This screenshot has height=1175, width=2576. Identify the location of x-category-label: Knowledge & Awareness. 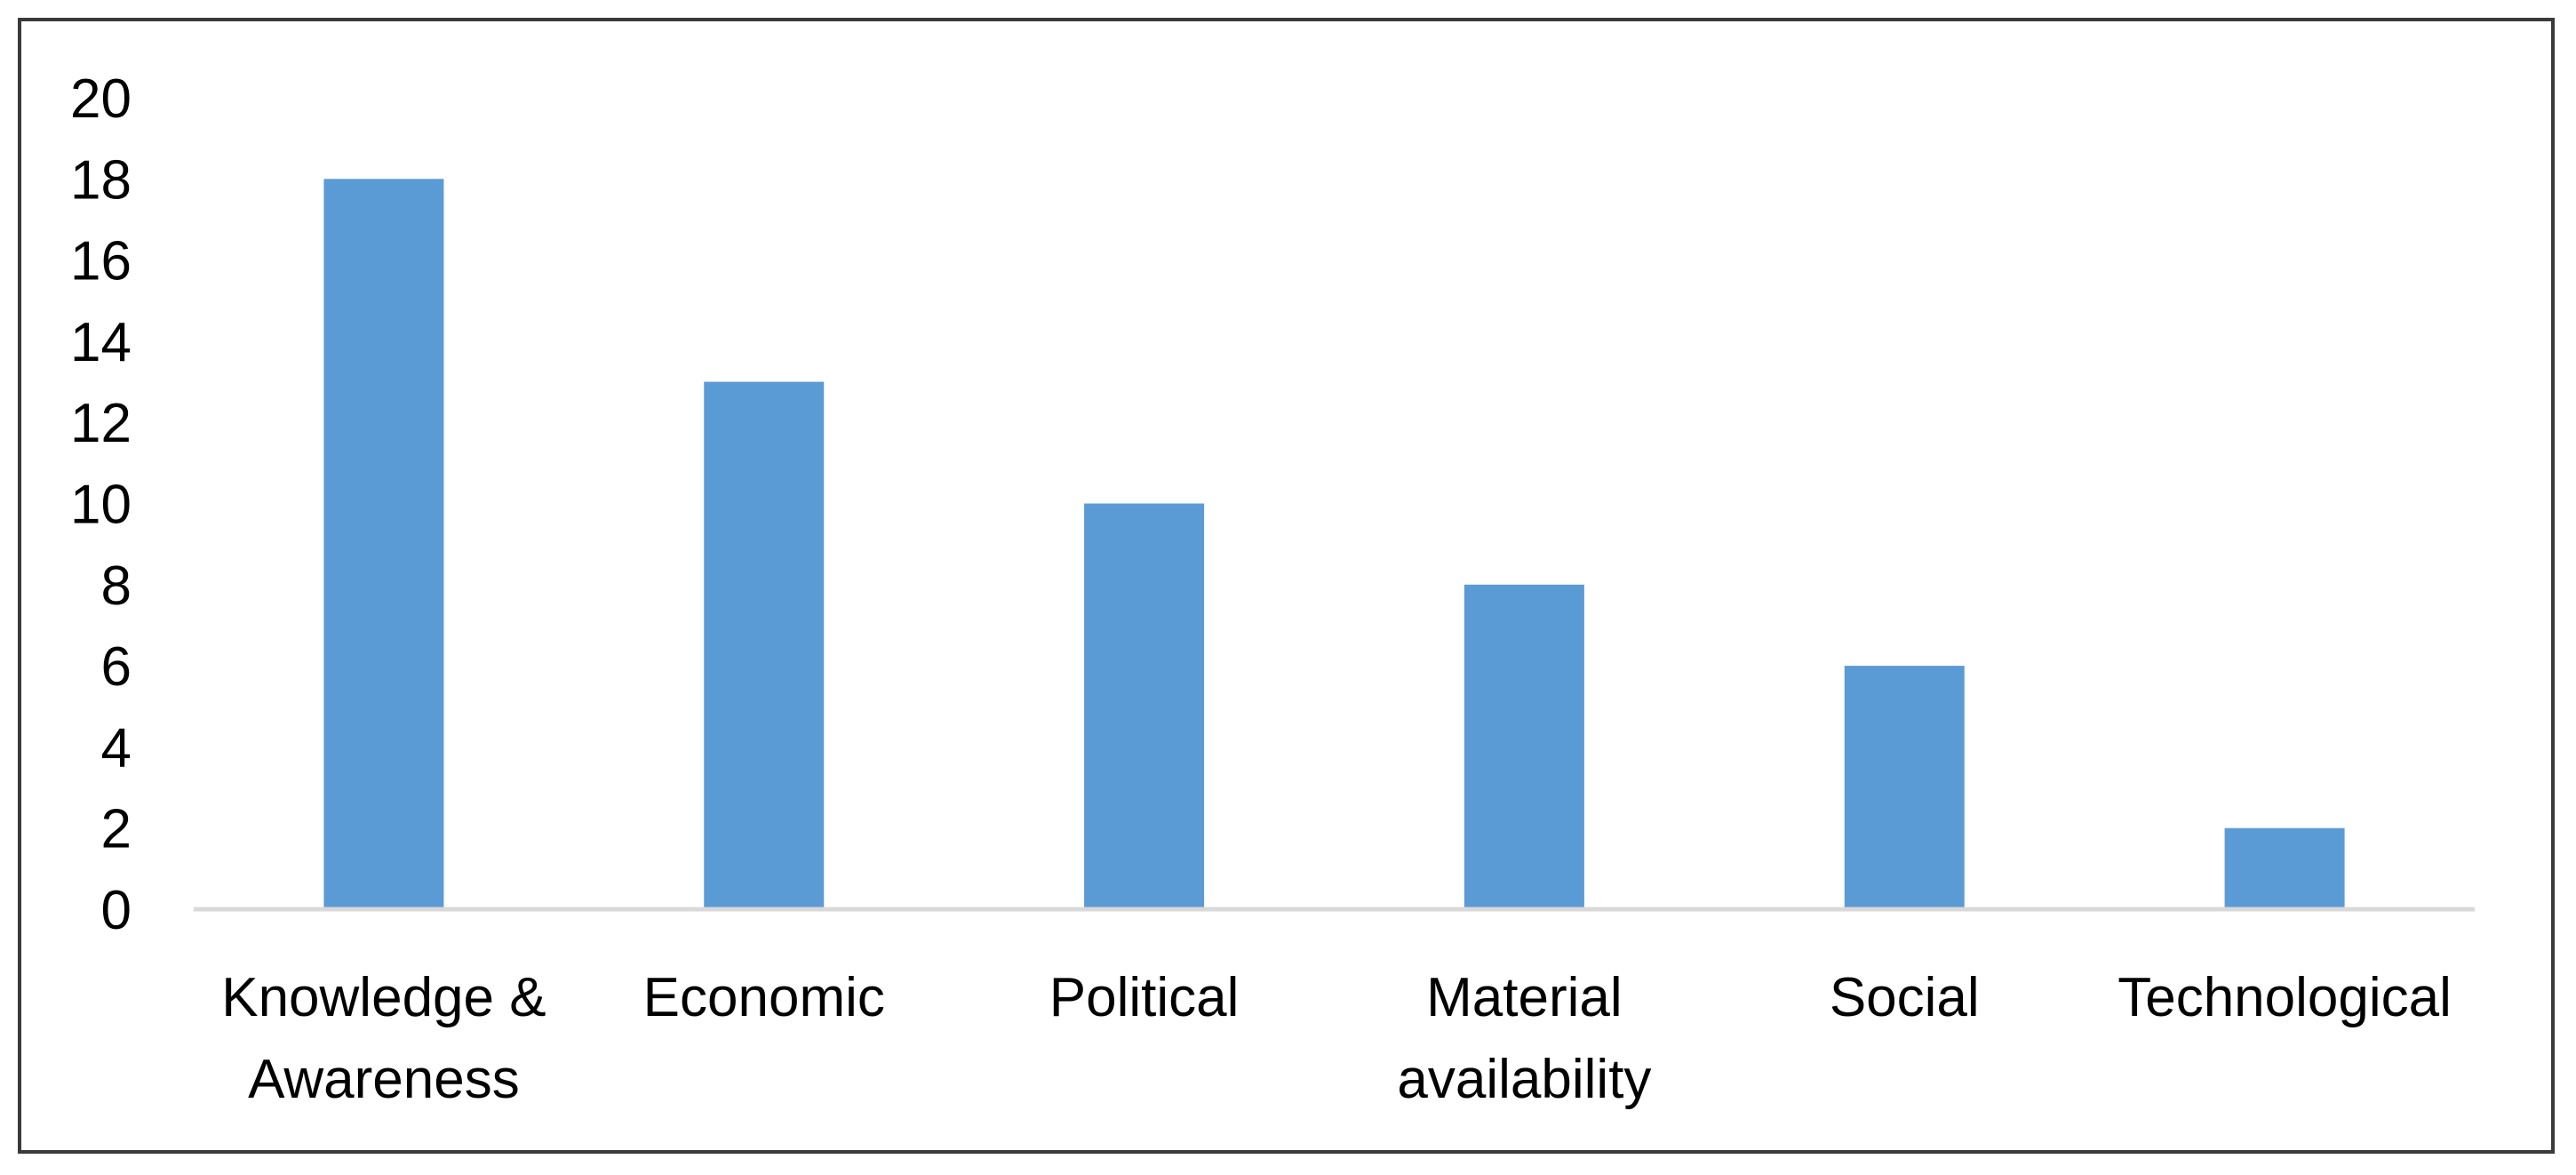
(384, 1038).